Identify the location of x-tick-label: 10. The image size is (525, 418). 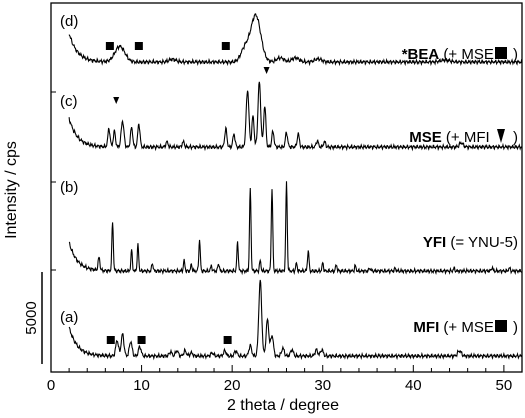
(141, 385).